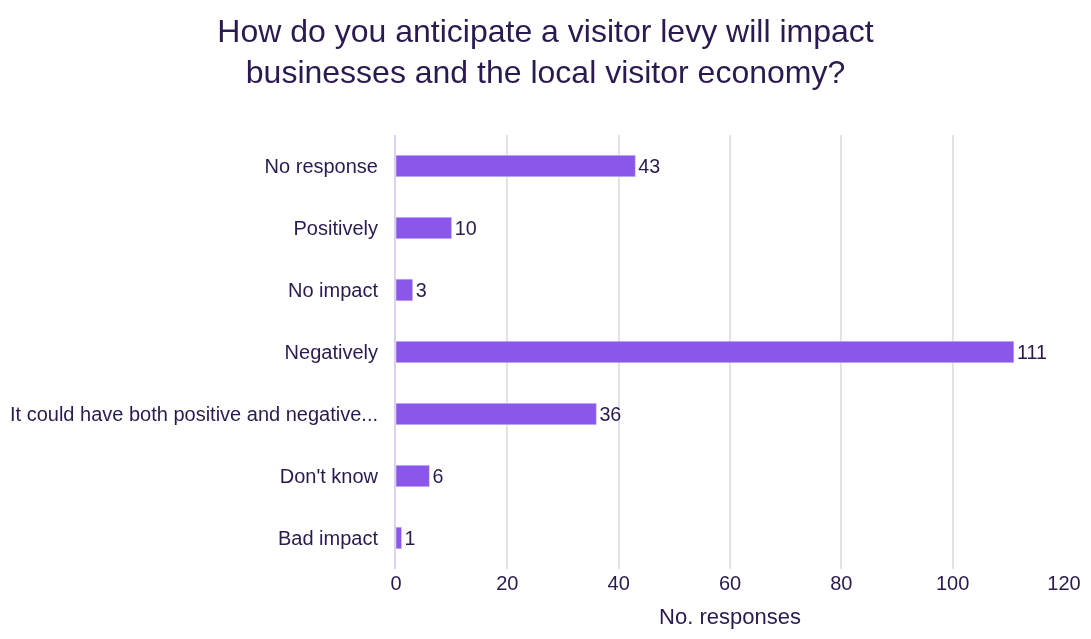 This screenshot has height=639, width=1091. What do you see at coordinates (507, 583) in the screenshot?
I see `x-tick-label: 20` at bounding box center [507, 583].